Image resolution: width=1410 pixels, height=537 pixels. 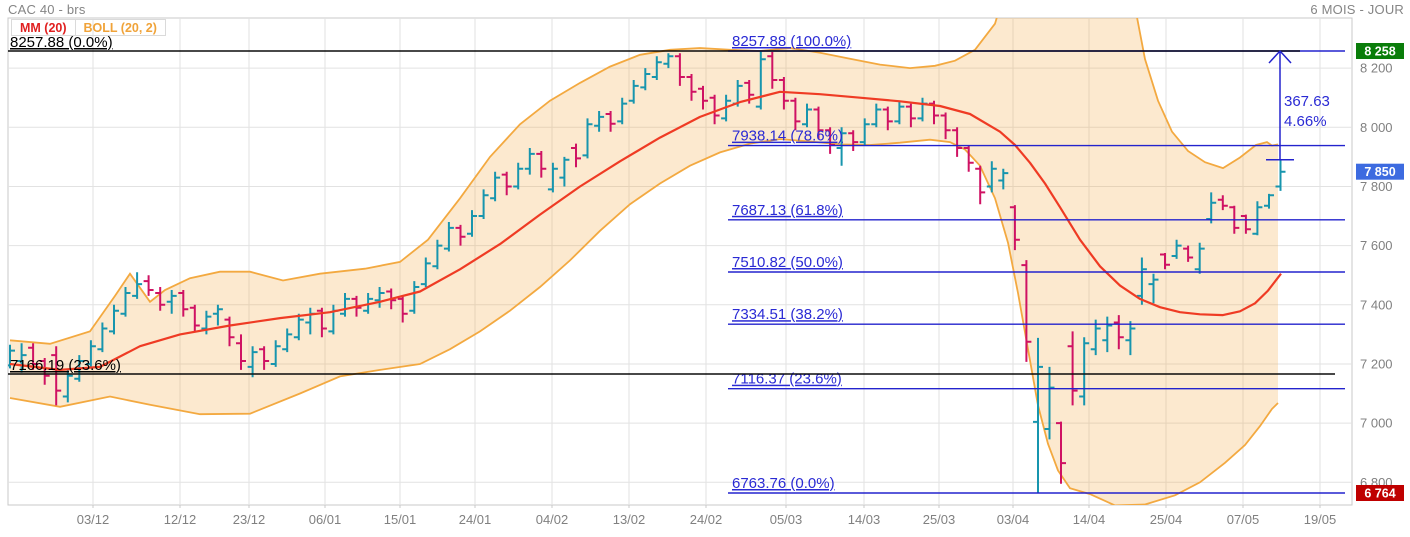 What do you see at coordinates (1243, 519) in the screenshot?
I see `date-tick-label: 07/05` at bounding box center [1243, 519].